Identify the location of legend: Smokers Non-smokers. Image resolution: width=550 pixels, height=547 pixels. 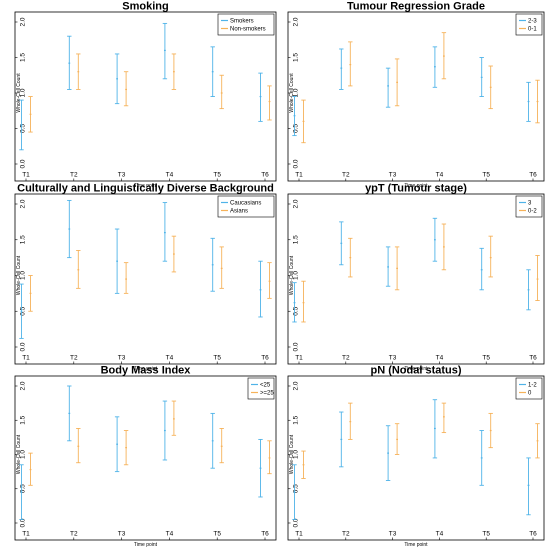
(246, 24).